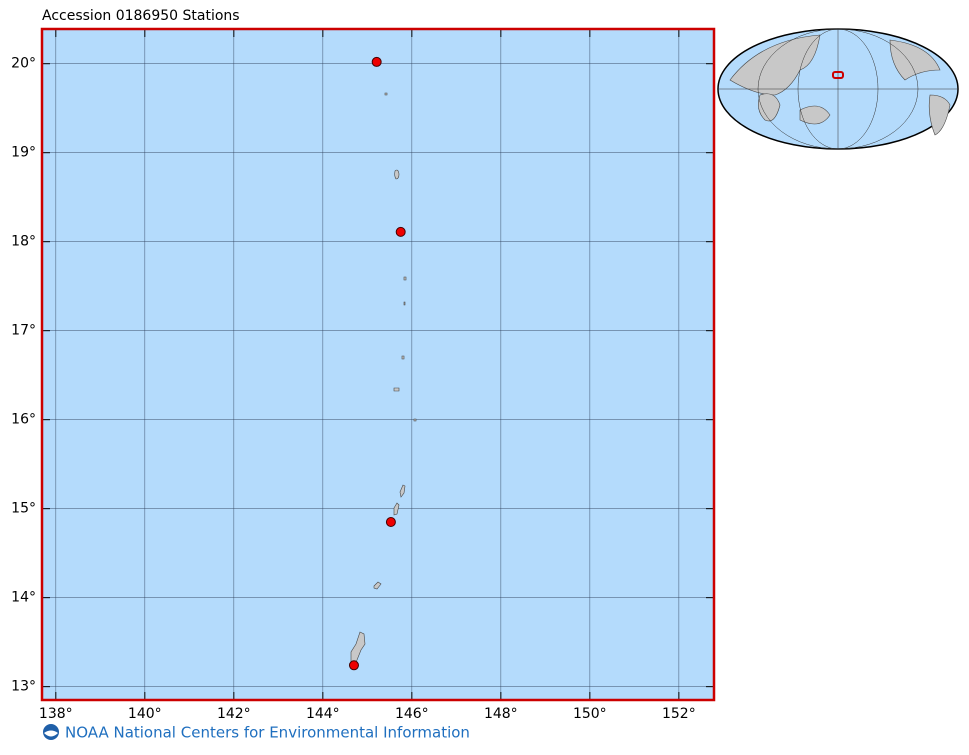 Image resolution: width=969 pixels, height=755 pixels. Describe the element at coordinates (51, 733) in the screenshot. I see `noaa-logo-wave` at that location.